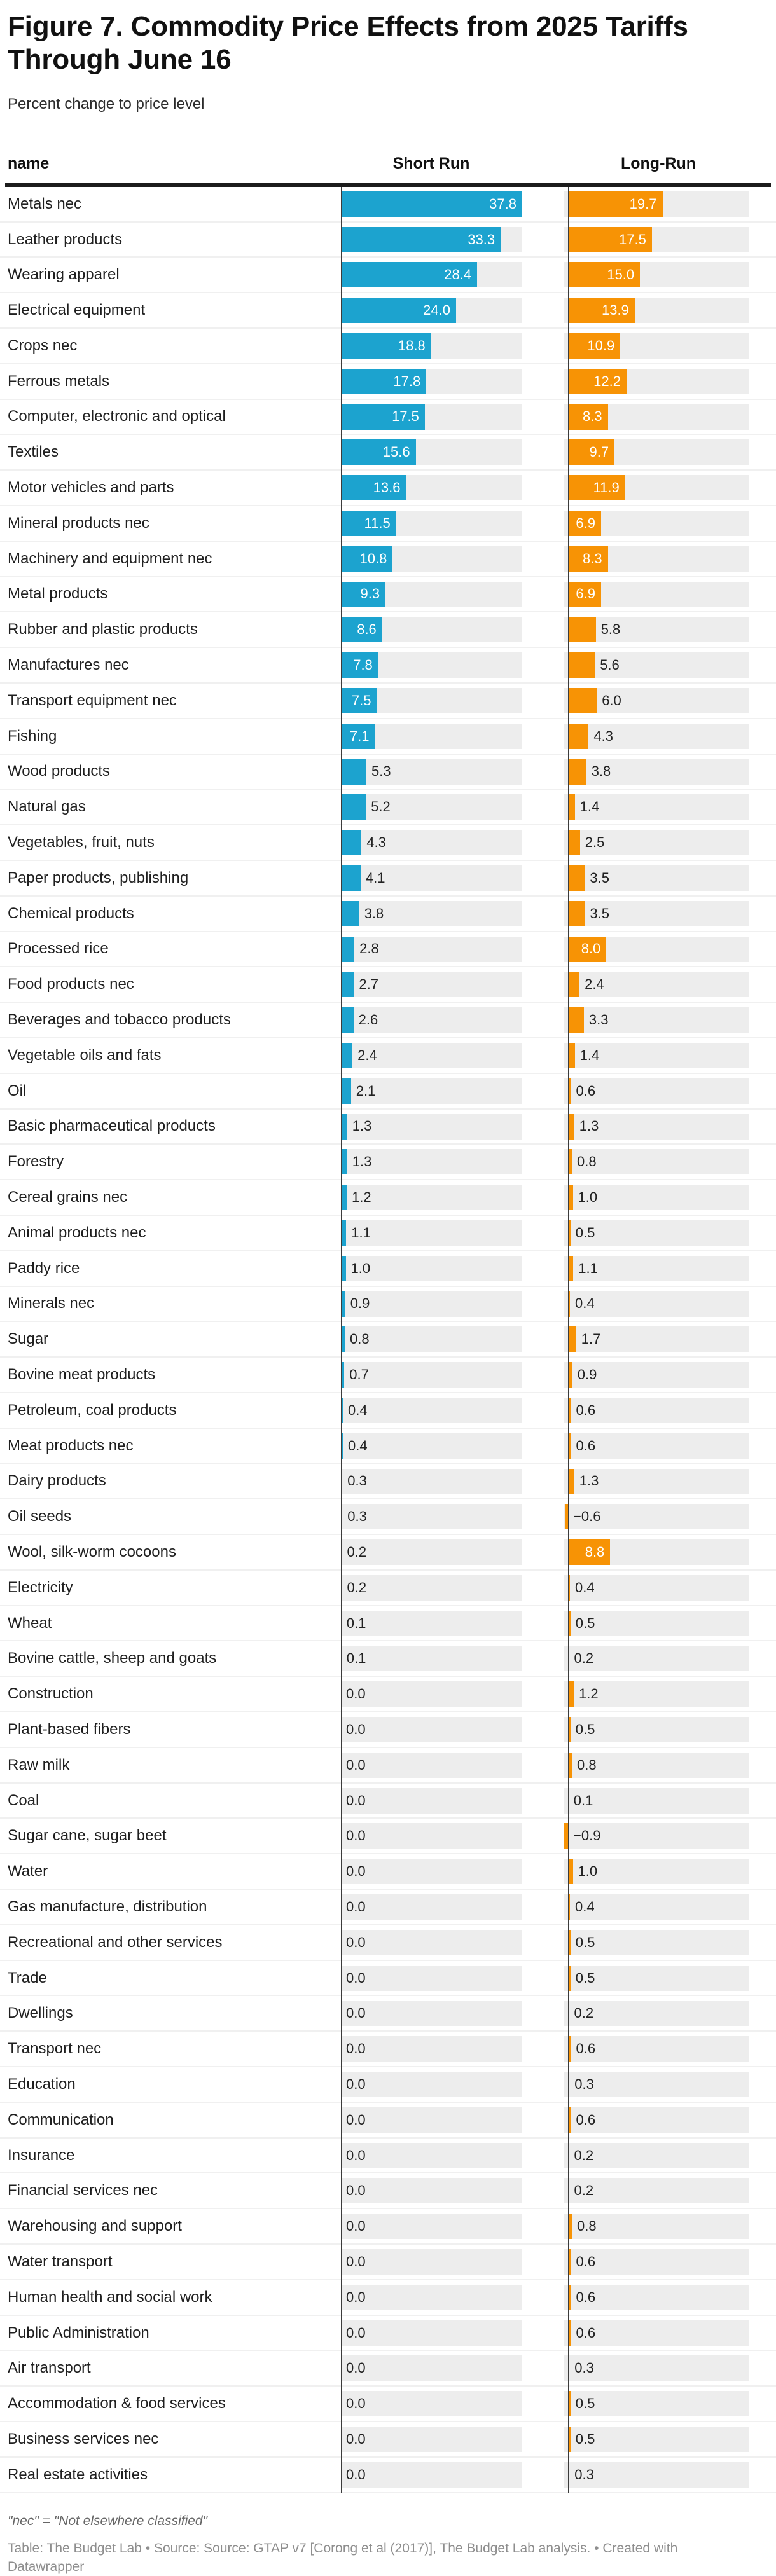 The image size is (776, 2576). What do you see at coordinates (586, 2332) in the screenshot?
I see `longrun-value: 0.6` at bounding box center [586, 2332].